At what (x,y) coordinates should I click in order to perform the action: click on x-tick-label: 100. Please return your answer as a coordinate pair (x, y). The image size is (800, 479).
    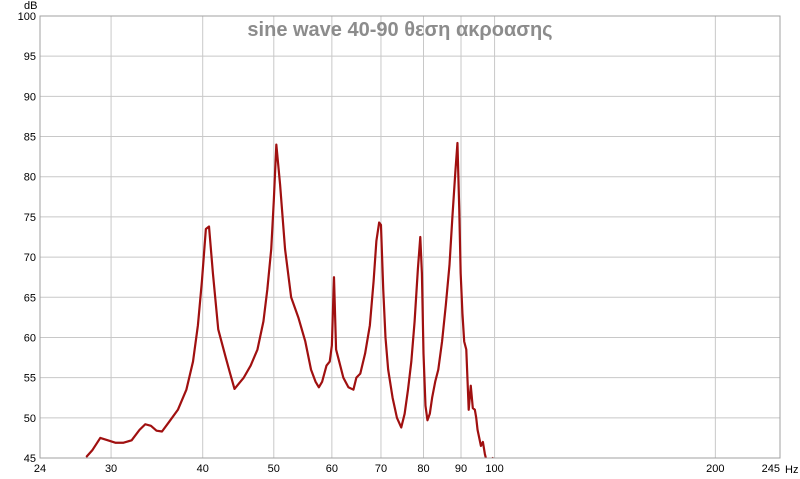
    Looking at the image, I should click on (494, 469).